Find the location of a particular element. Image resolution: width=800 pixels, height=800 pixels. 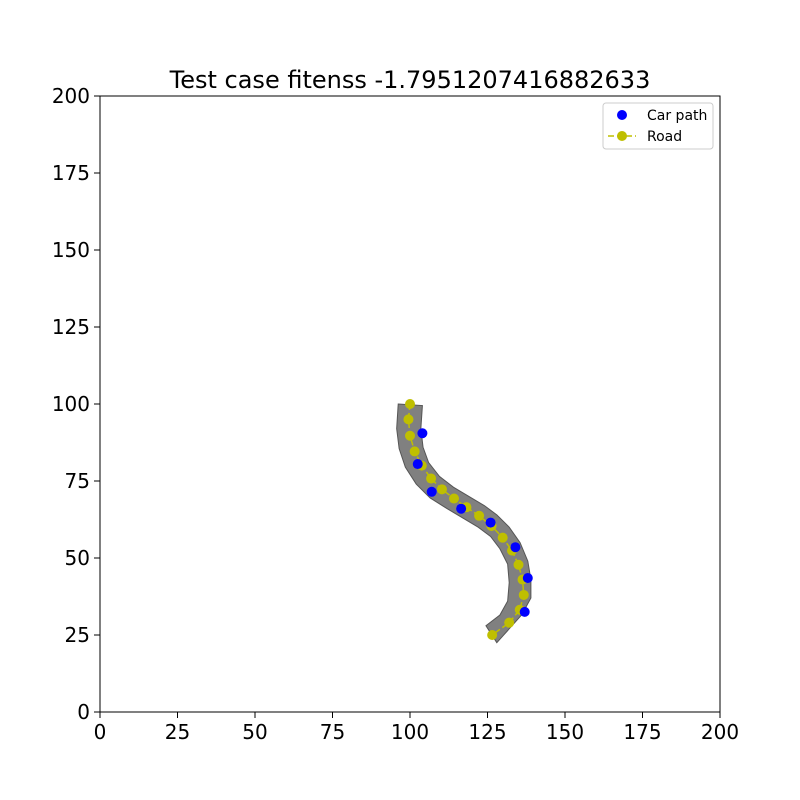

y-tick-label: 50 is located at coordinates (77, 558).